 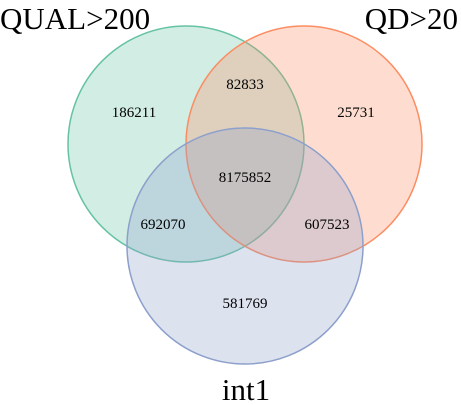 I want to click on region-a-only: 186211, so click(x=134, y=113).